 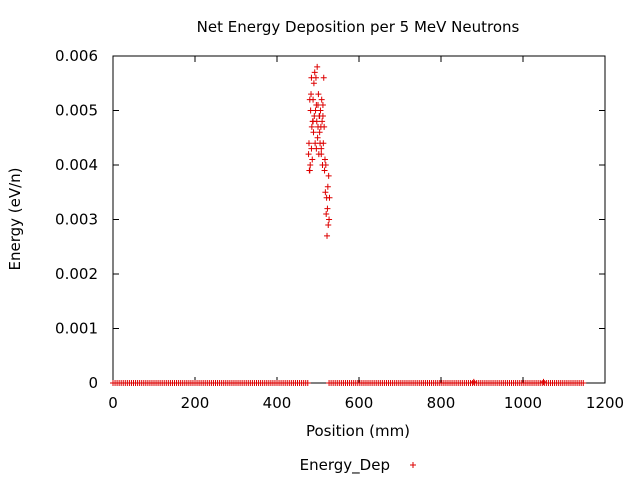 I want to click on x-tick-label: 1200, so click(x=605, y=403).